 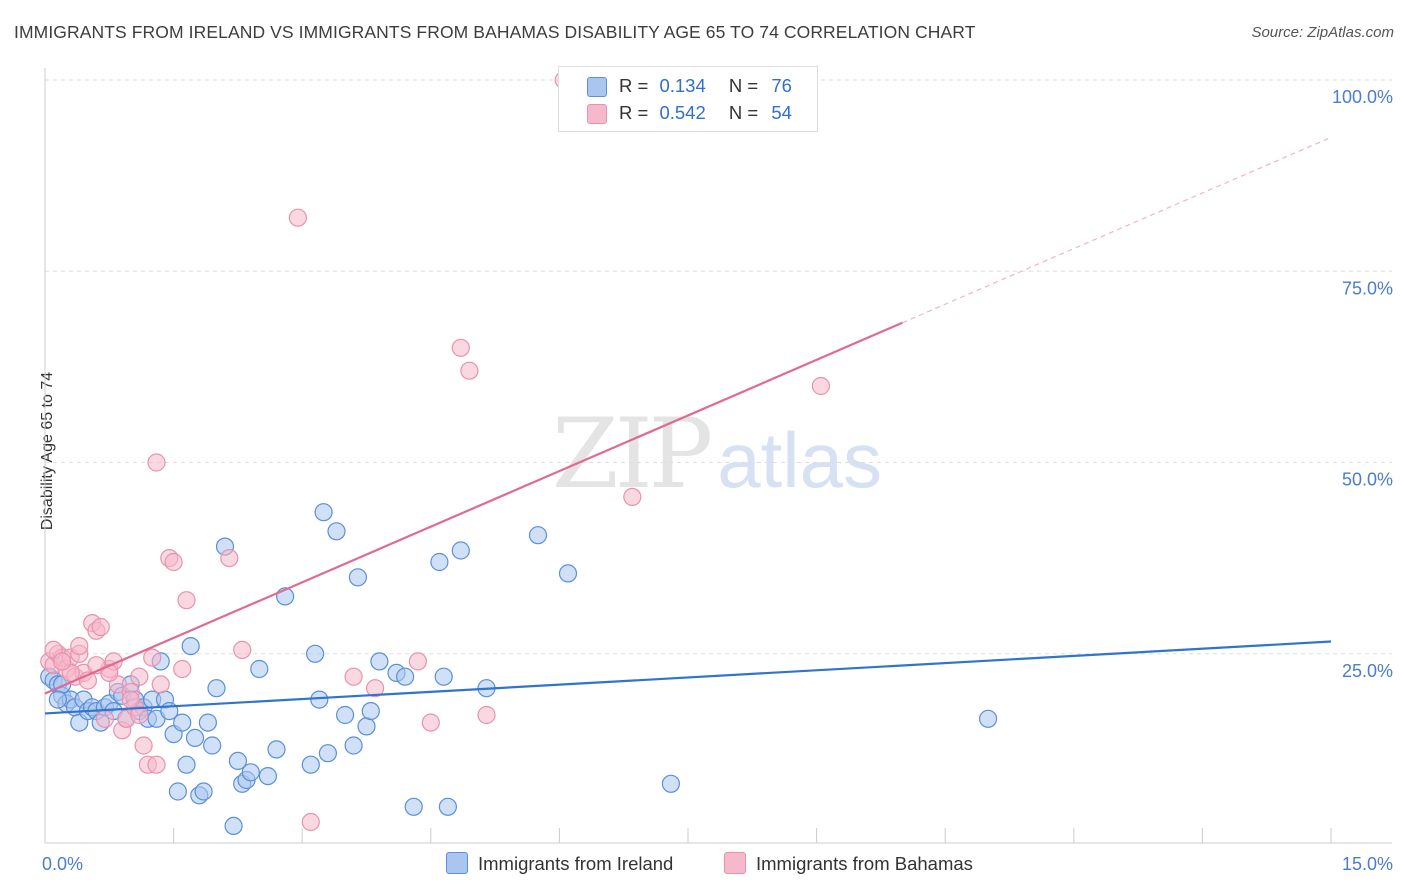 I want to click on y-tick-label: 100.0%, so click(x=1362, y=97).